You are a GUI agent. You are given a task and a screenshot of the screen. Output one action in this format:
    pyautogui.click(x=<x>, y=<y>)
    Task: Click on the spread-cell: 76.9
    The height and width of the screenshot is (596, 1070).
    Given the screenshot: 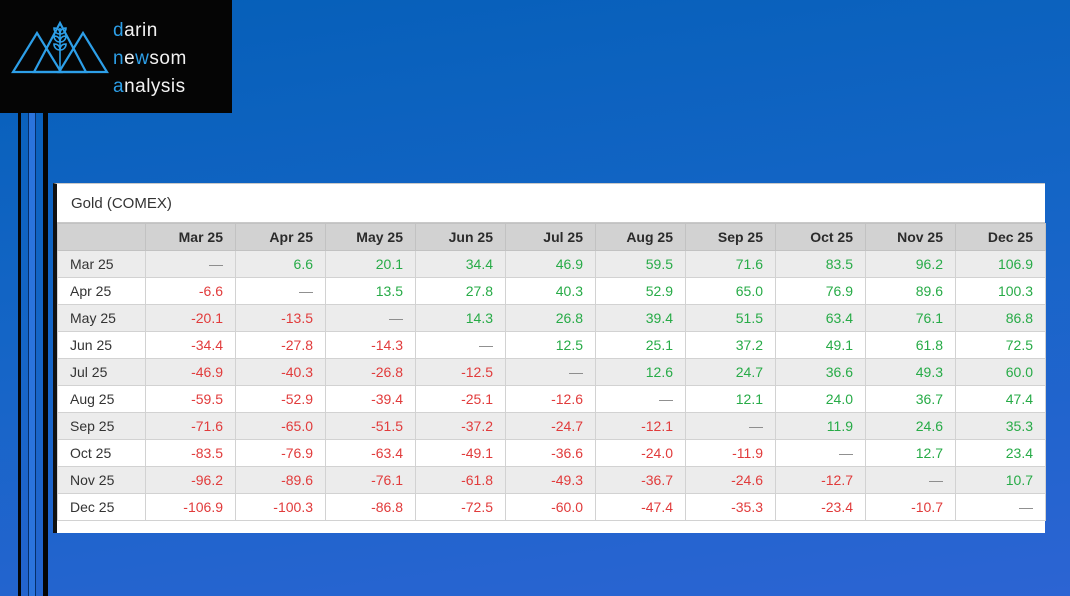 What is the action you would take?
    pyautogui.click(x=820, y=291)
    